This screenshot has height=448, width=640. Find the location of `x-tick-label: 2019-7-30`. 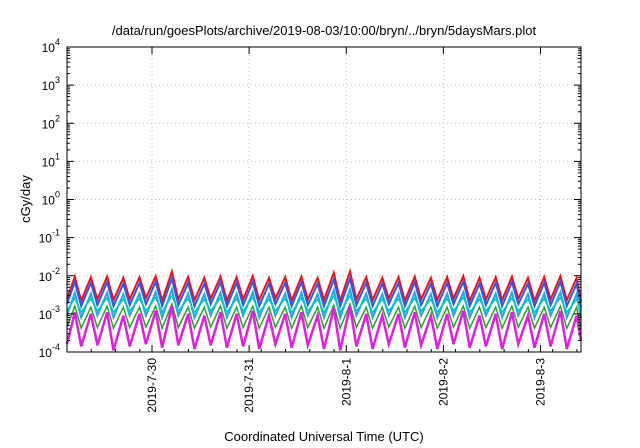

x-tick-label: 2019-7-30 is located at coordinates (152, 385).